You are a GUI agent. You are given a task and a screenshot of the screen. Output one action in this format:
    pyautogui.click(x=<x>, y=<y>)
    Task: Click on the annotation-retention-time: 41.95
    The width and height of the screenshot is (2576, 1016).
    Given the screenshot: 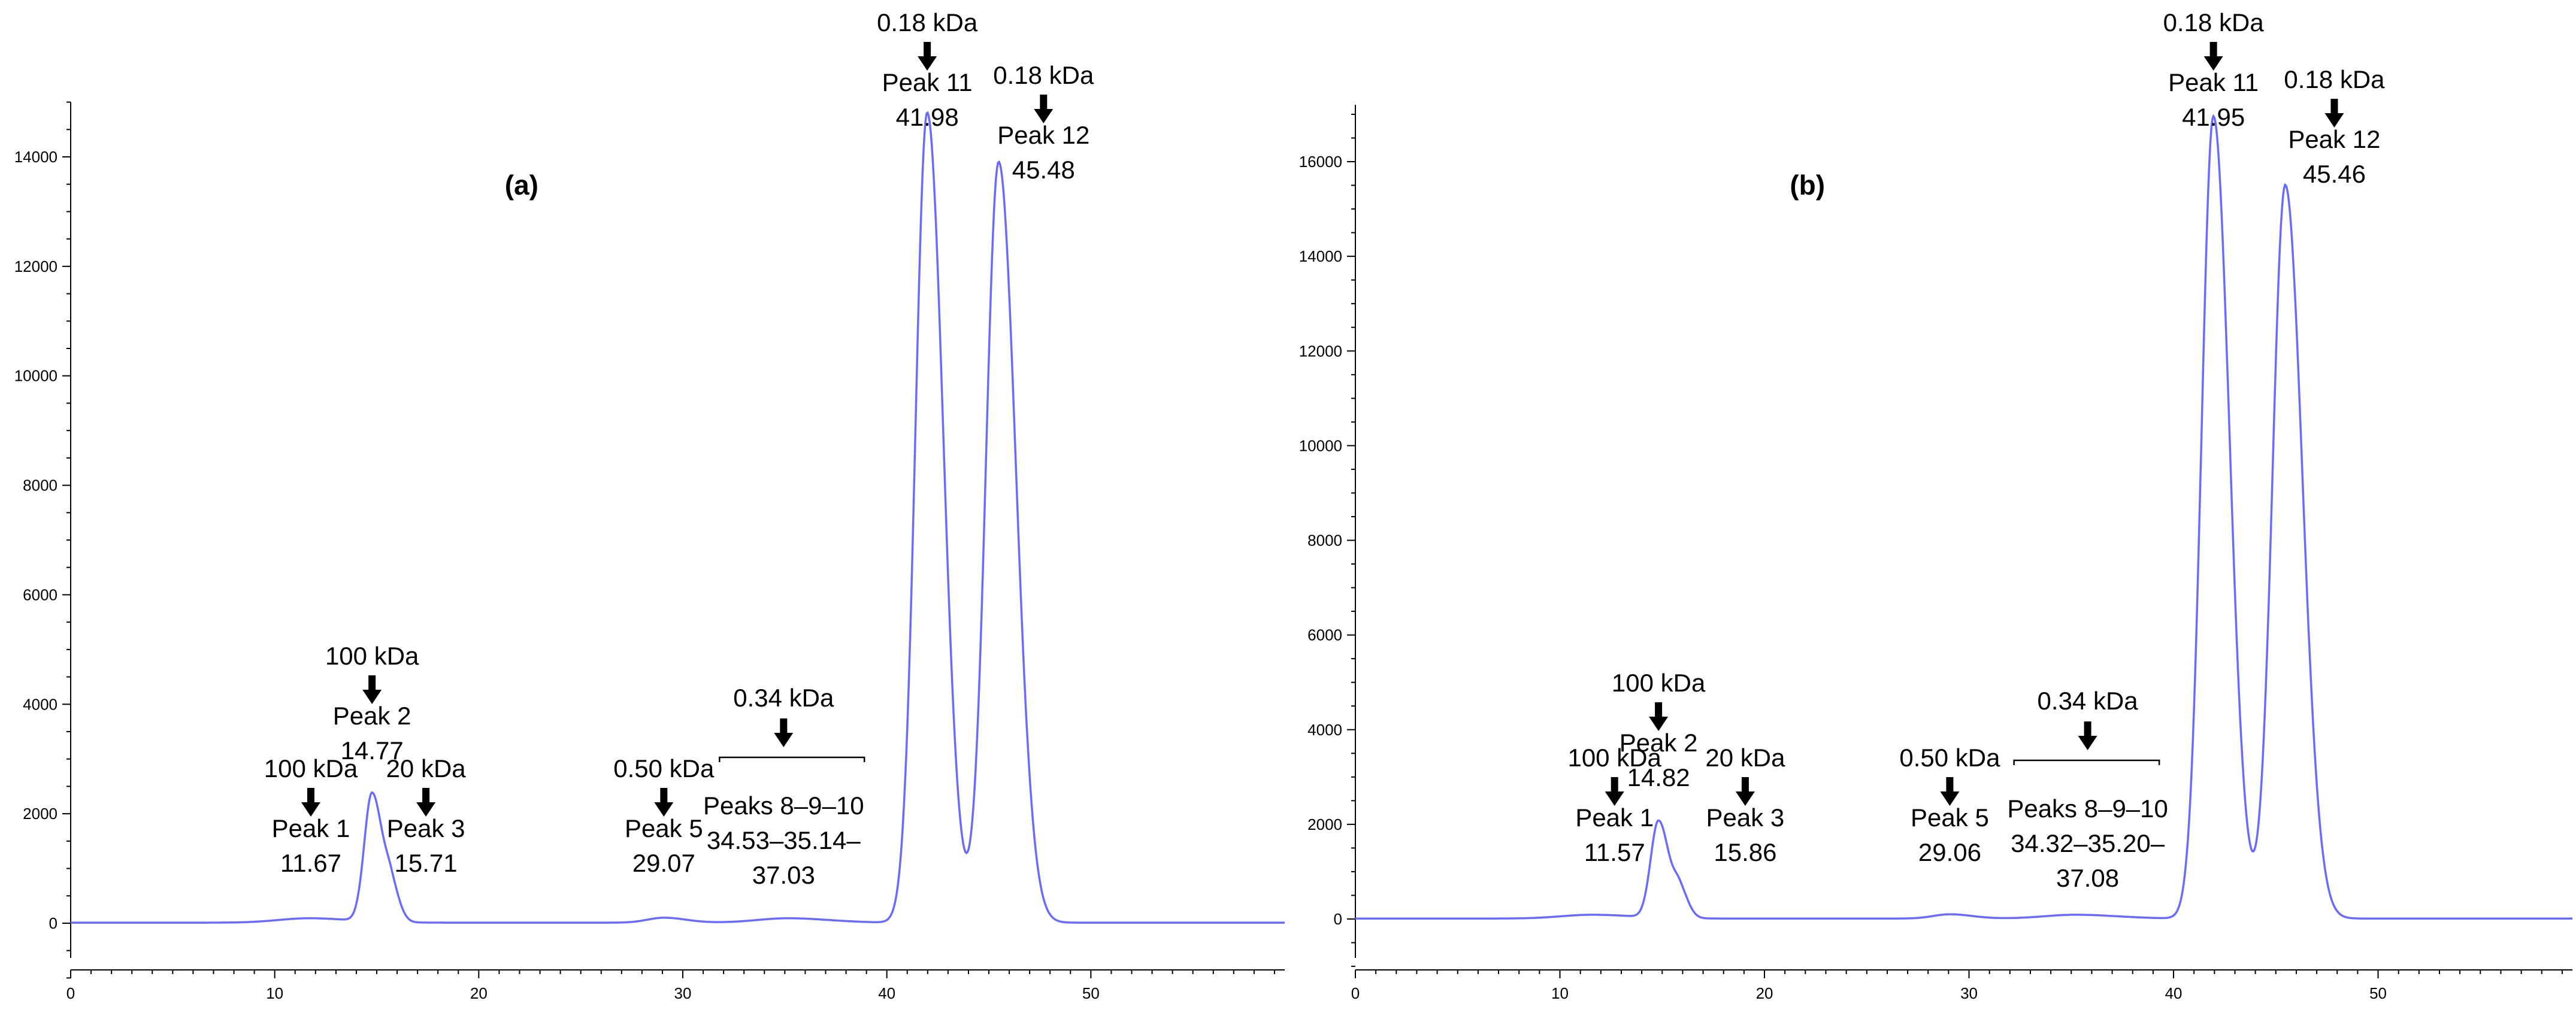 What is the action you would take?
    pyautogui.click(x=2213, y=117)
    